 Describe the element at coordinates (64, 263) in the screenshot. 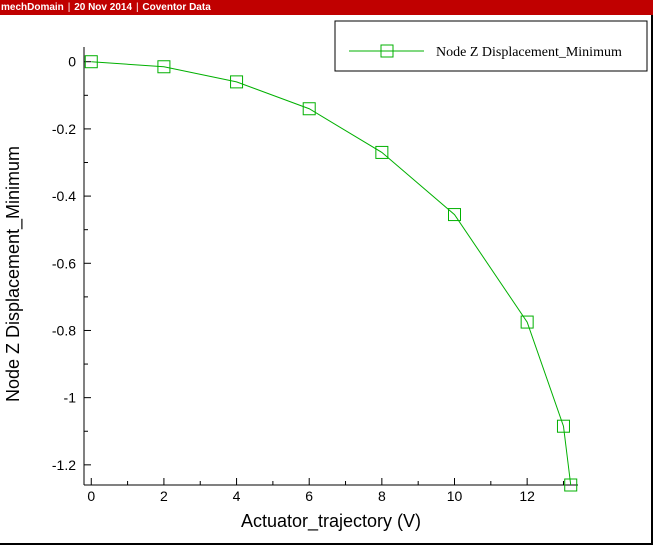

I see `y-tick-label: -0.6` at that location.